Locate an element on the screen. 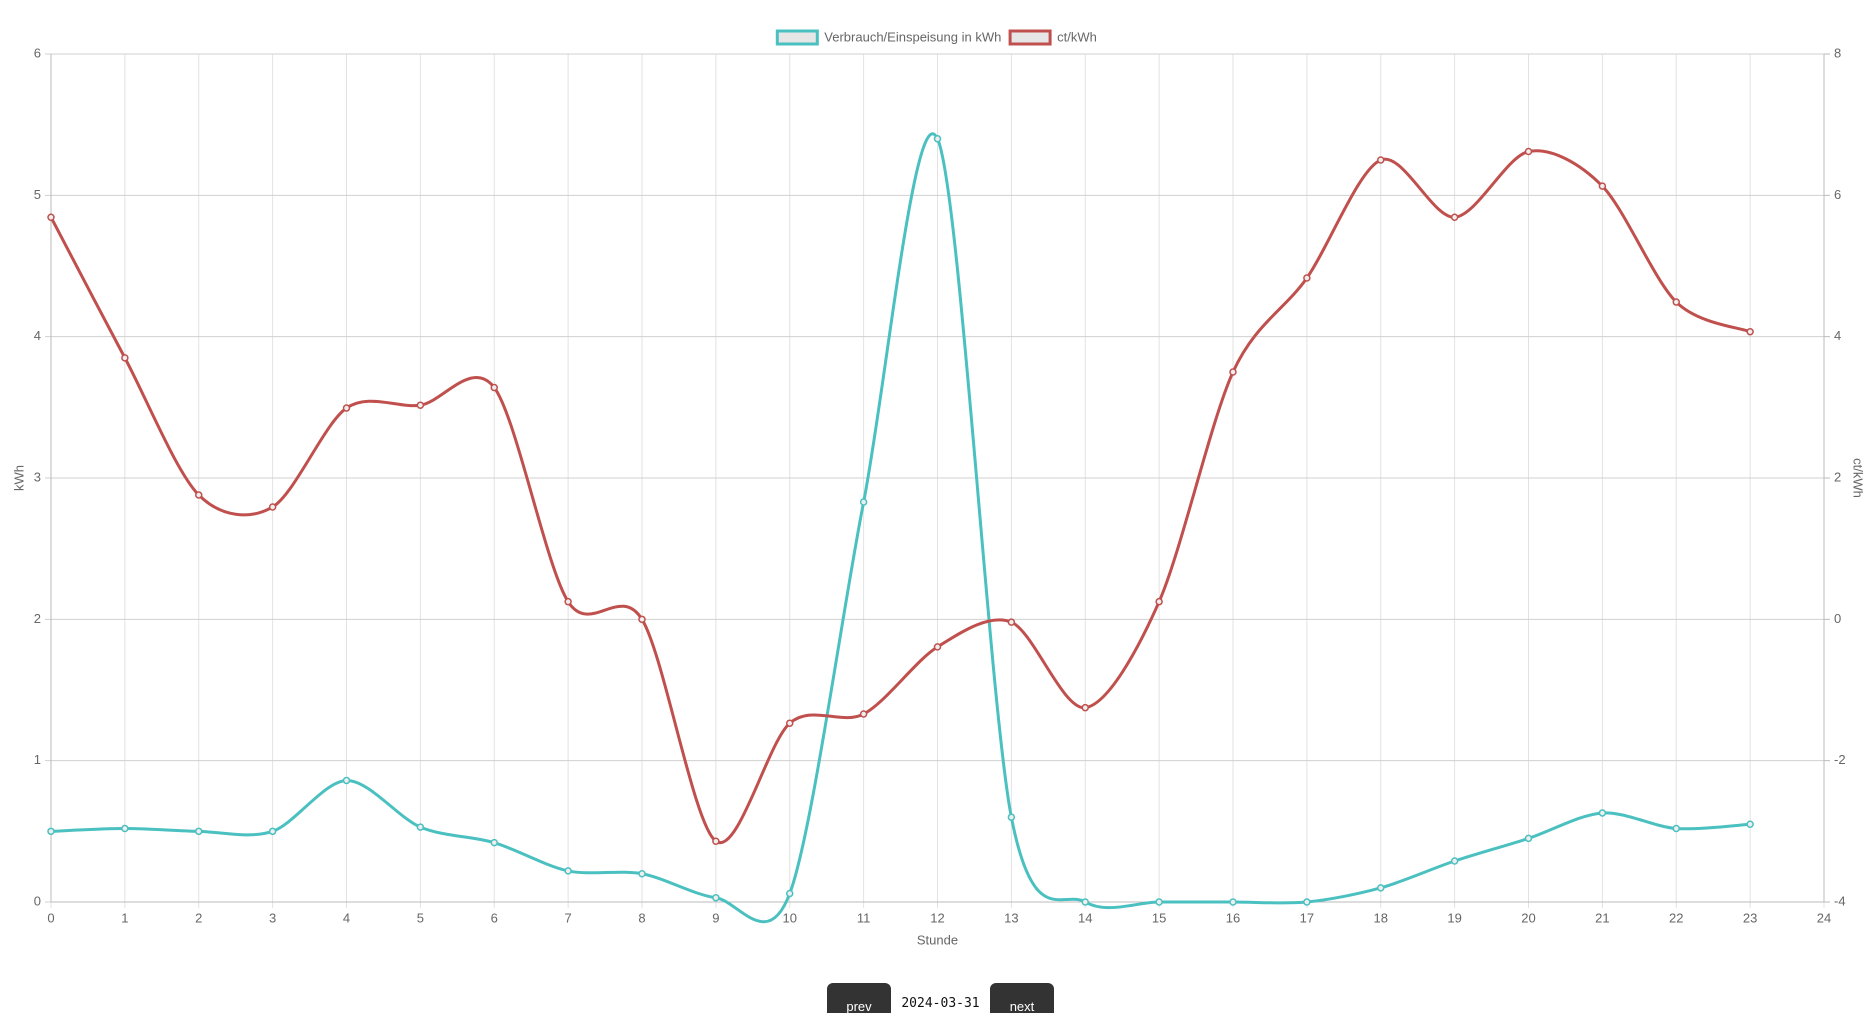 This screenshot has height=1013, width=1869. x-tick-label: 0 is located at coordinates (50, 917).